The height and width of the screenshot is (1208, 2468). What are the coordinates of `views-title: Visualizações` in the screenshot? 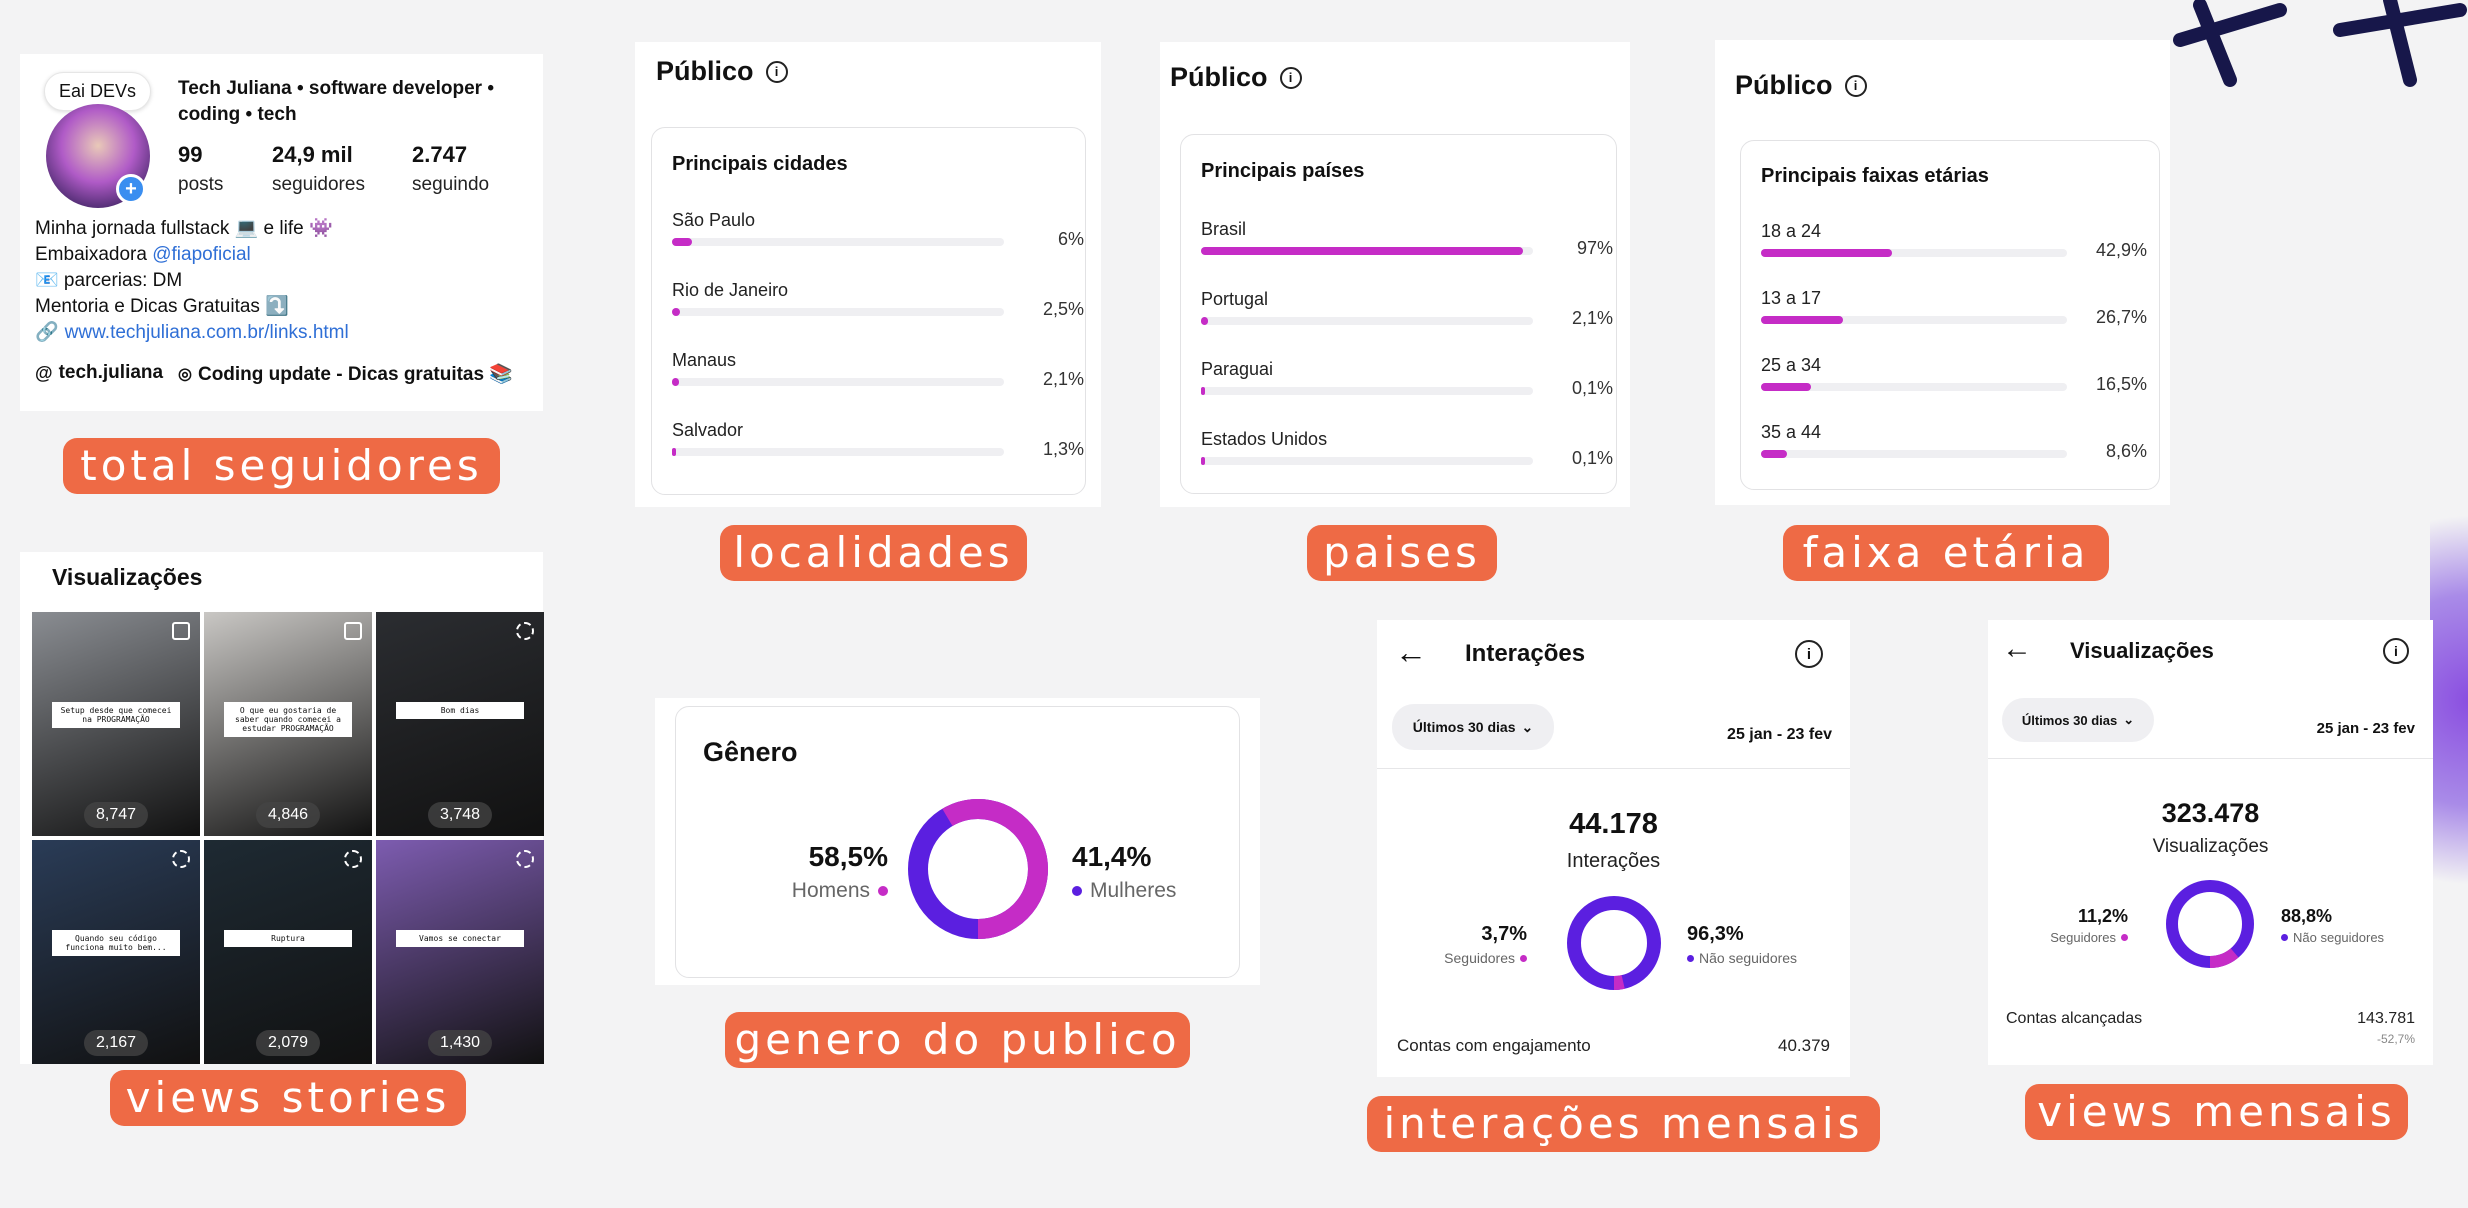 It's located at (2142, 650).